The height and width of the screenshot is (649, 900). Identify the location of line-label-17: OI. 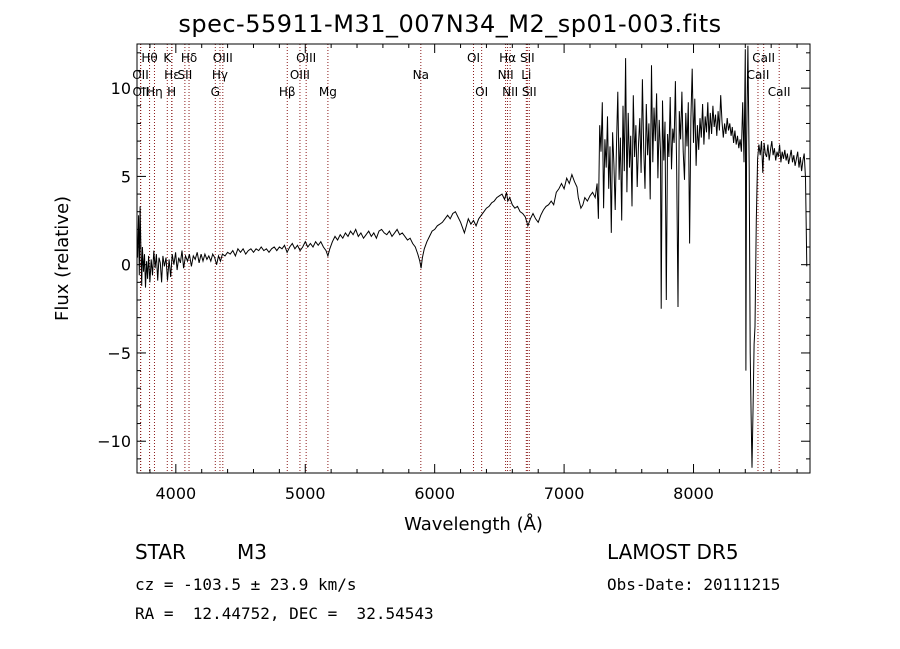
(473, 58).